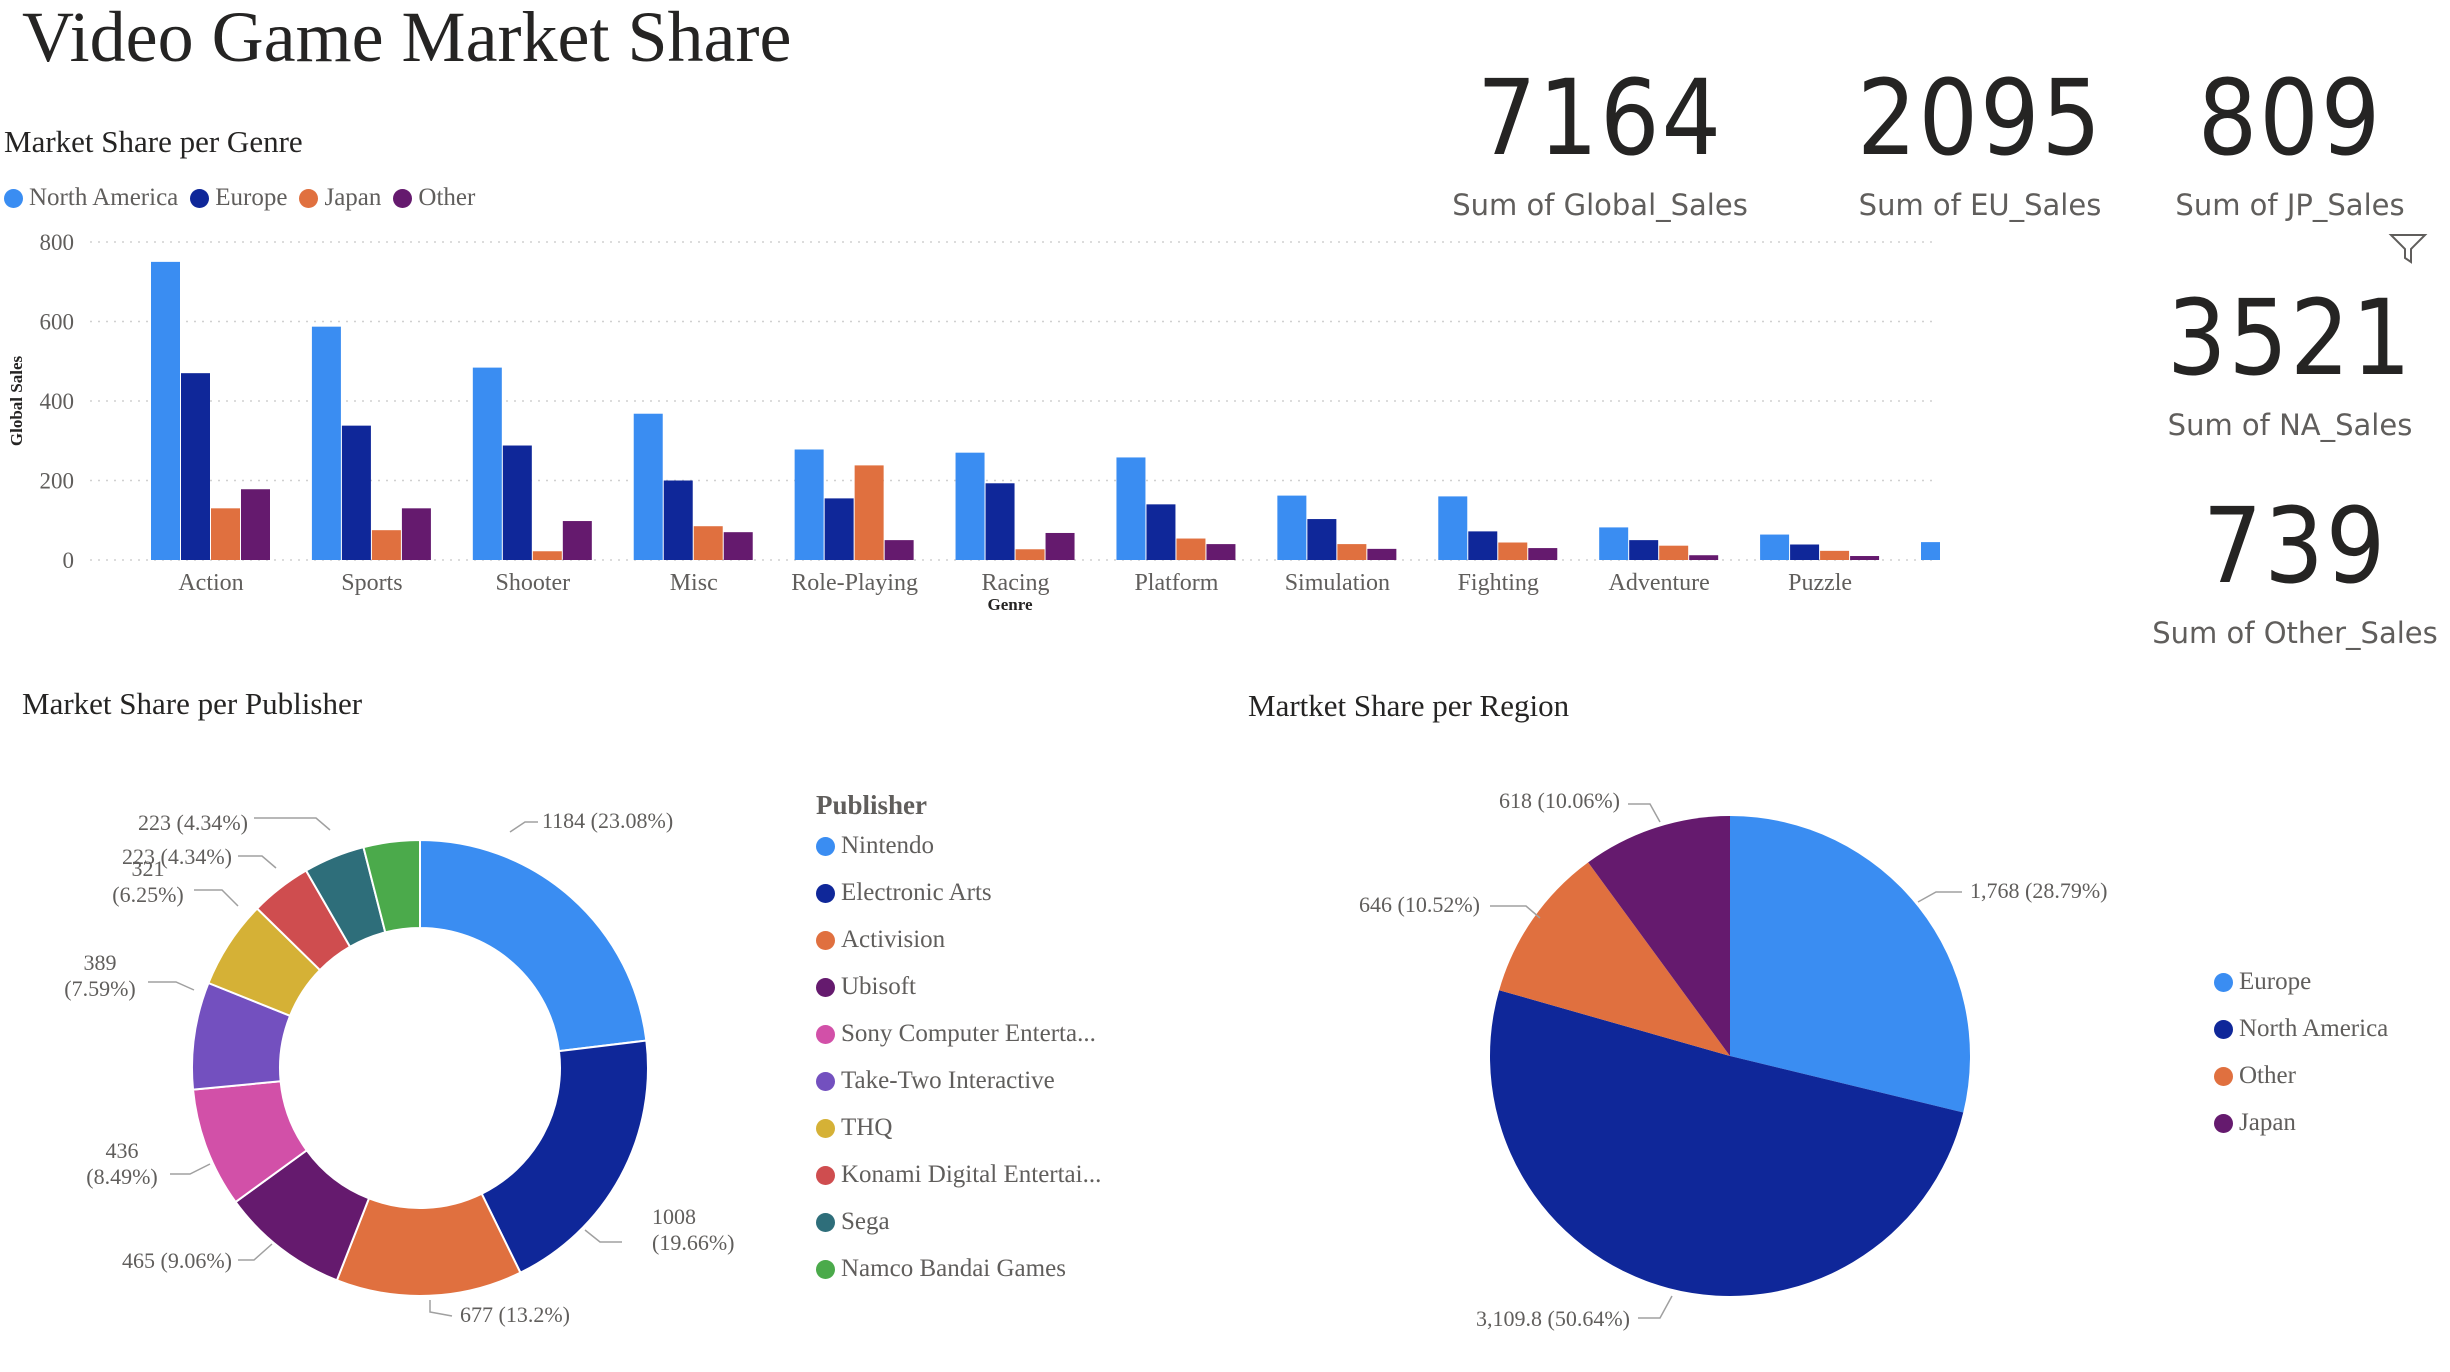  Describe the element at coordinates (839, 529) in the screenshot. I see `bar-europe-role-playing` at that location.